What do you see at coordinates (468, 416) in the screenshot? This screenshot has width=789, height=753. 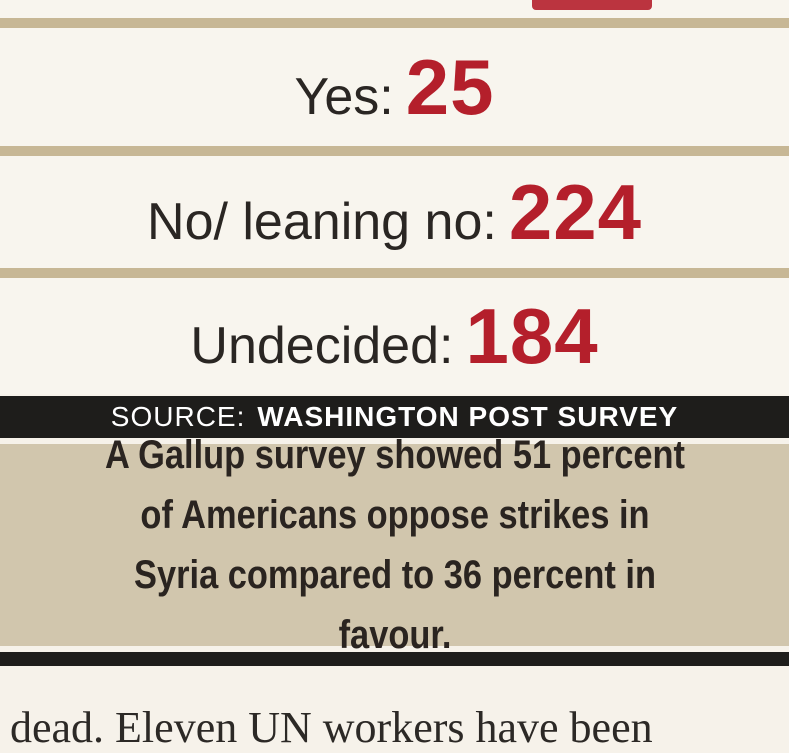 I see `source-name: WASHINGTON POST SURVEY` at bounding box center [468, 416].